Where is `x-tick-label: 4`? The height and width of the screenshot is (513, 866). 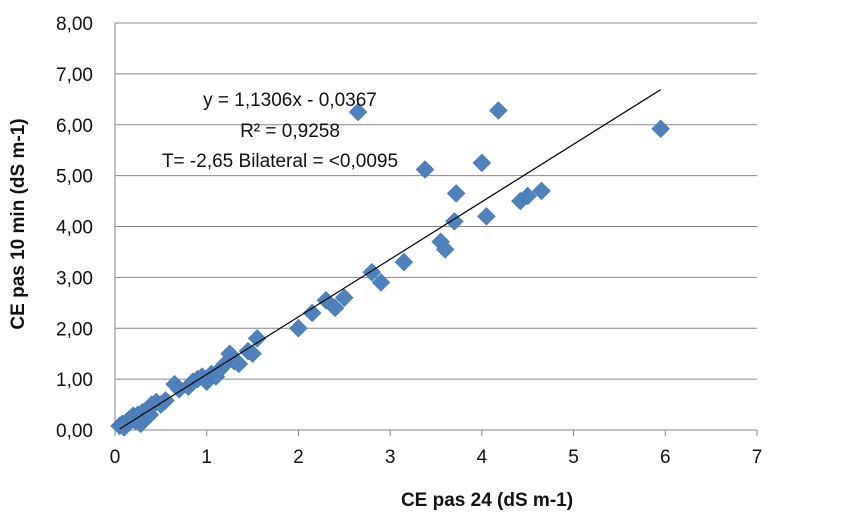 x-tick-label: 4 is located at coordinates (482, 457).